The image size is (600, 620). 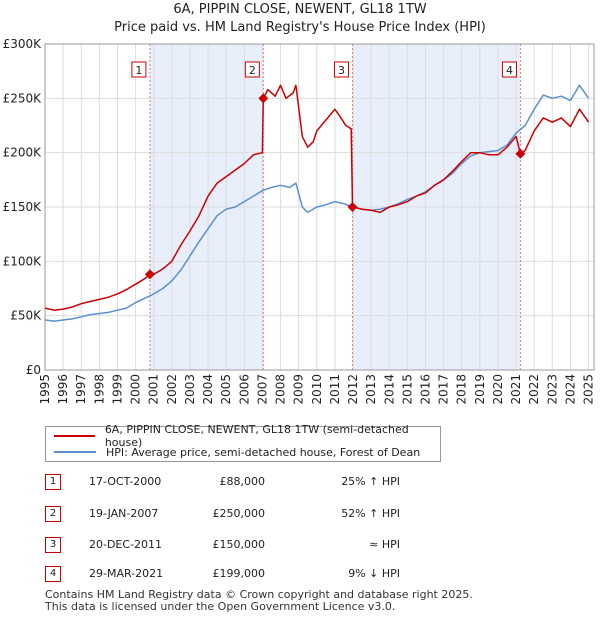 What do you see at coordinates (53, 545) in the screenshot?
I see `sale-number-badge: 3` at bounding box center [53, 545].